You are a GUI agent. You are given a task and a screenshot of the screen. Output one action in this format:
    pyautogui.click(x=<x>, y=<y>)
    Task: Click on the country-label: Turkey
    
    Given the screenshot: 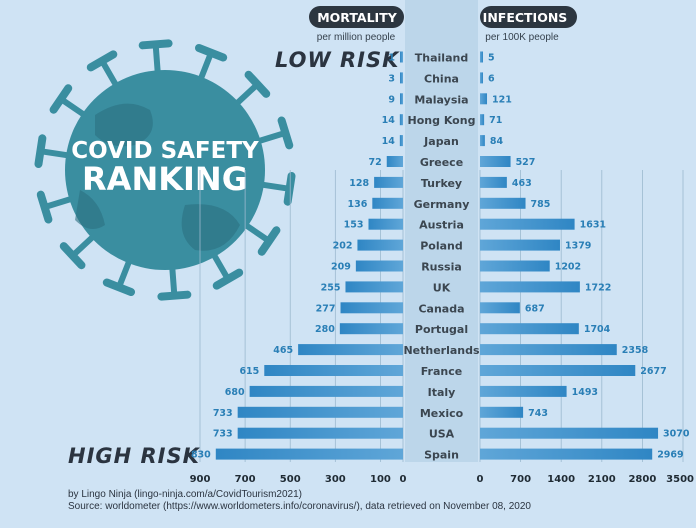 What is the action you would take?
    pyautogui.click(x=441, y=183)
    